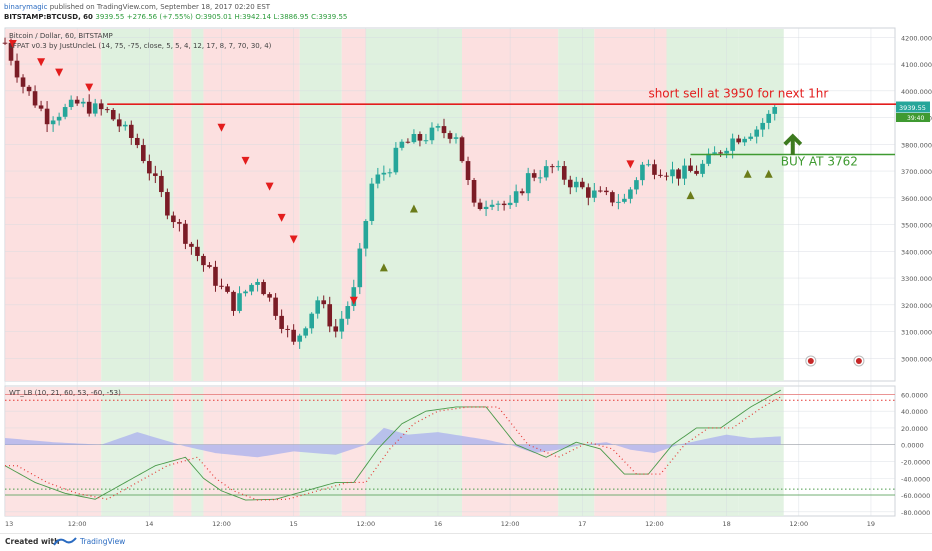  Describe the element at coordinates (916, 65) in the screenshot. I see `price-axis-label: 4100.000` at that location.